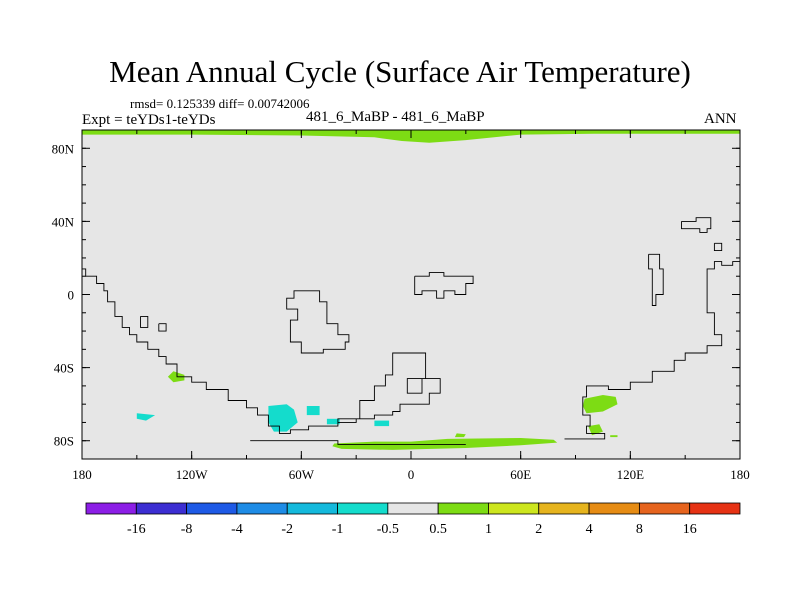 The image size is (800, 600). What do you see at coordinates (318, 322) in the screenshot?
I see `contour-central-landmass` at bounding box center [318, 322].